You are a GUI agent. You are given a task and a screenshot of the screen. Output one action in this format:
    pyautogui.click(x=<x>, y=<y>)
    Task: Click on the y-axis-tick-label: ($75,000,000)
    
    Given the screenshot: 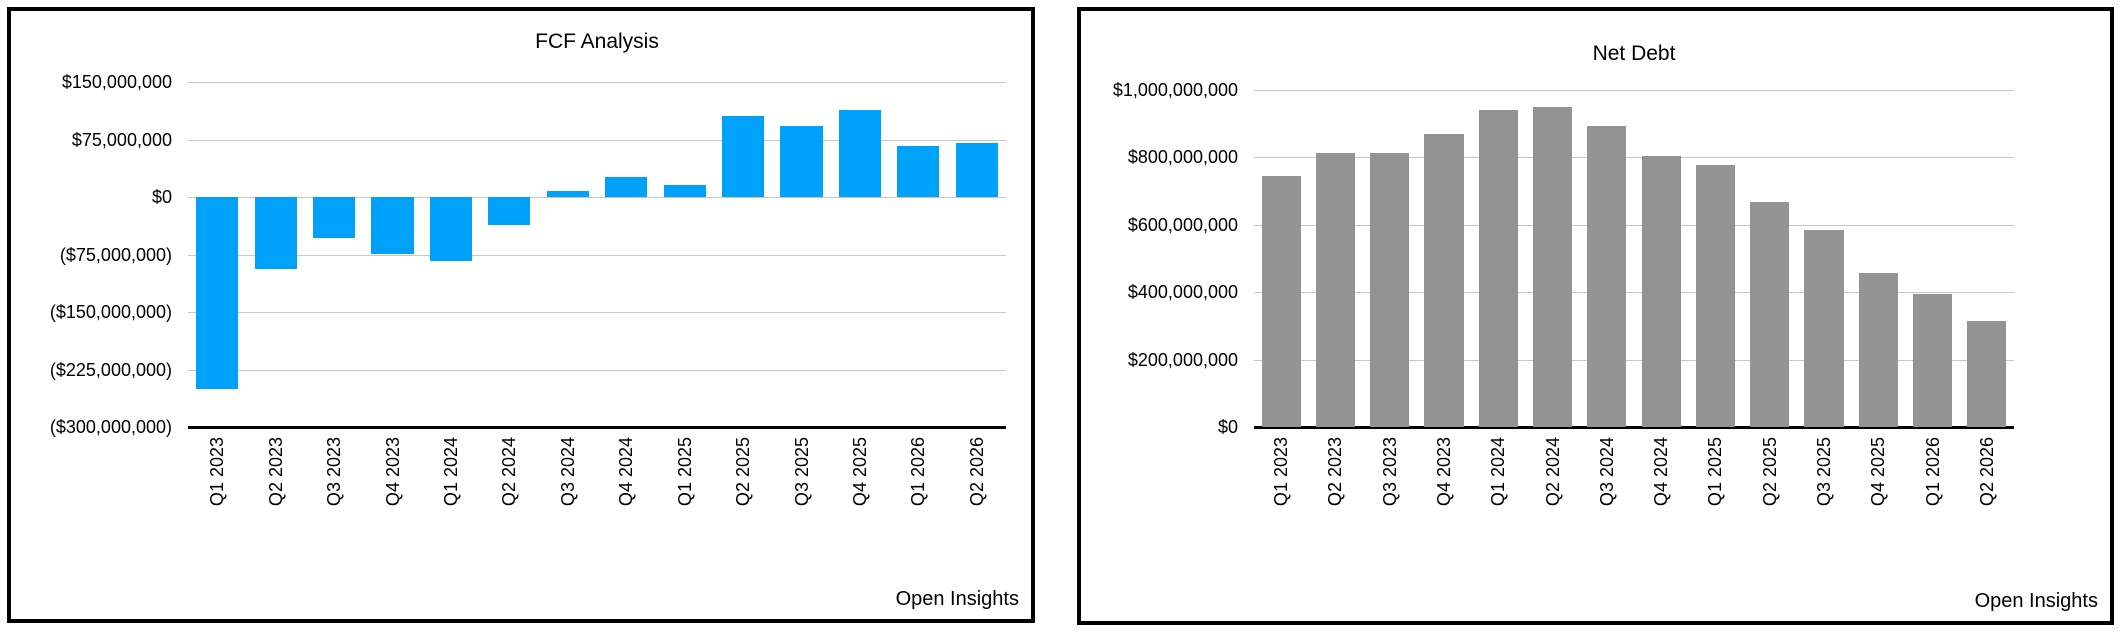 What is the action you would take?
    pyautogui.click(x=115, y=254)
    